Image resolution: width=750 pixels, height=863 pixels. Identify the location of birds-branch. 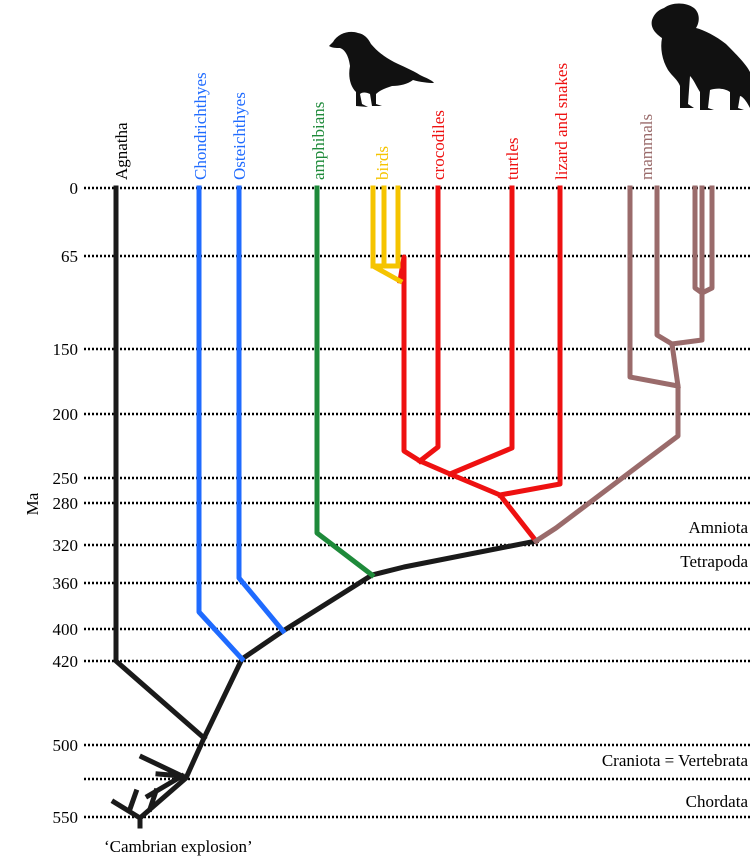
(387, 235).